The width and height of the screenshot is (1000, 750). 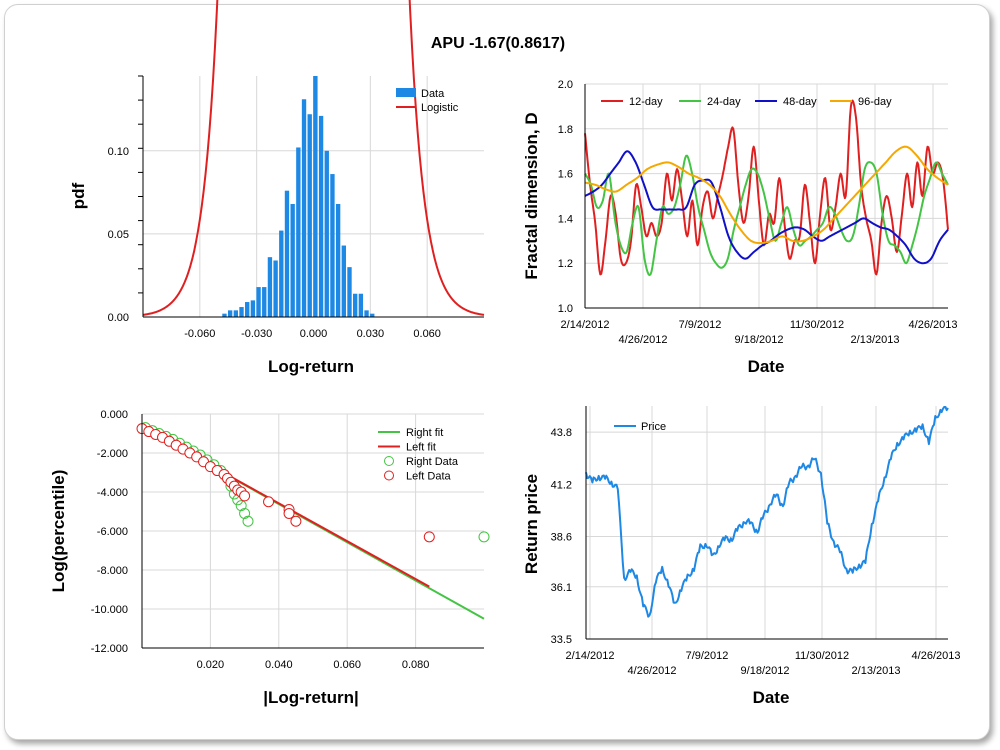 I want to click on fractal-legend-label: 96-day, so click(x=875, y=102).